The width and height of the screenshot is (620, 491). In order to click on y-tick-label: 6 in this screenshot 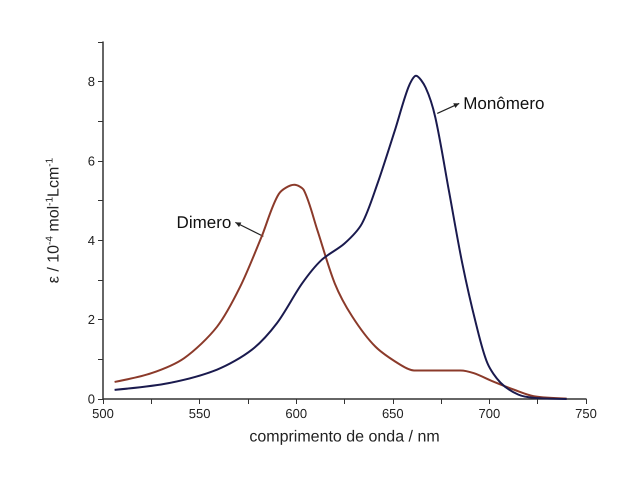, I will do `click(91, 161)`.